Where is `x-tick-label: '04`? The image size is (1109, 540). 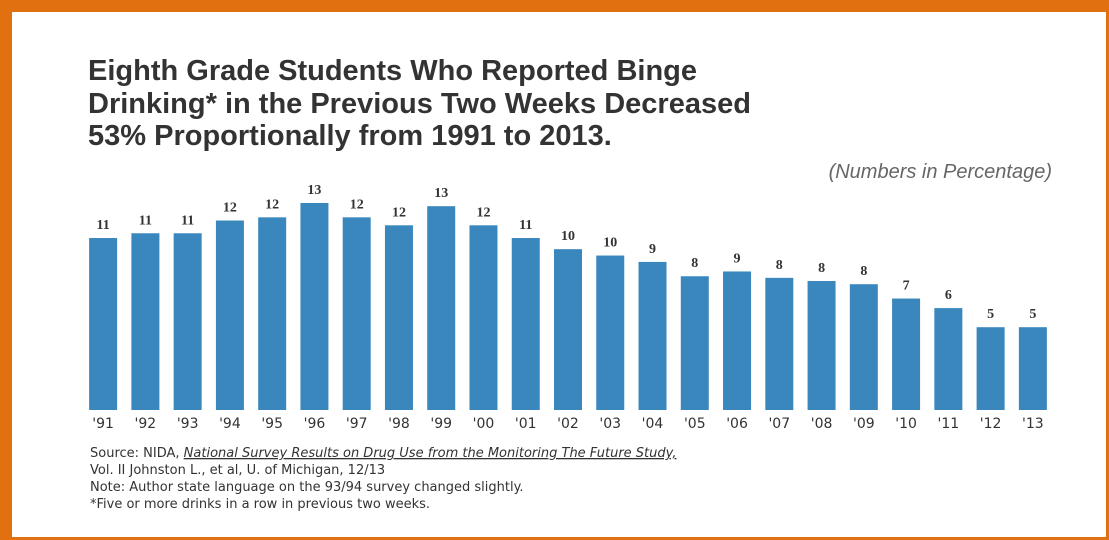 x-tick-label: '04 is located at coordinates (653, 424).